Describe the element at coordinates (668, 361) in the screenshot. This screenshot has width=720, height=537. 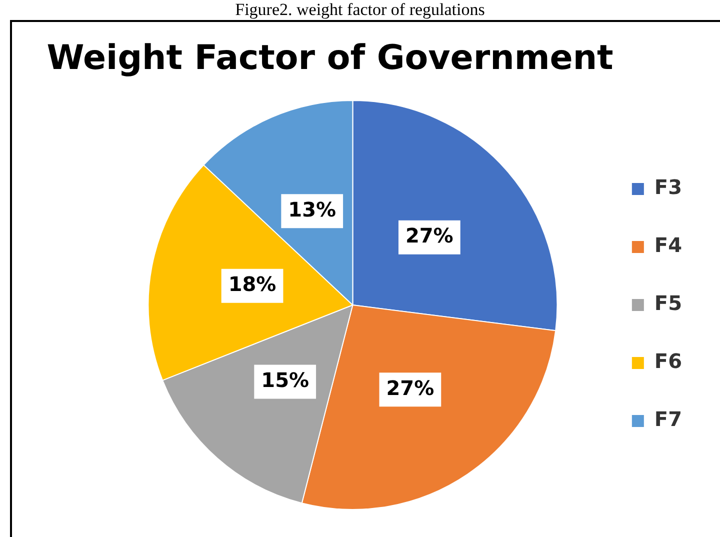
I see `legend-label: F6` at that location.